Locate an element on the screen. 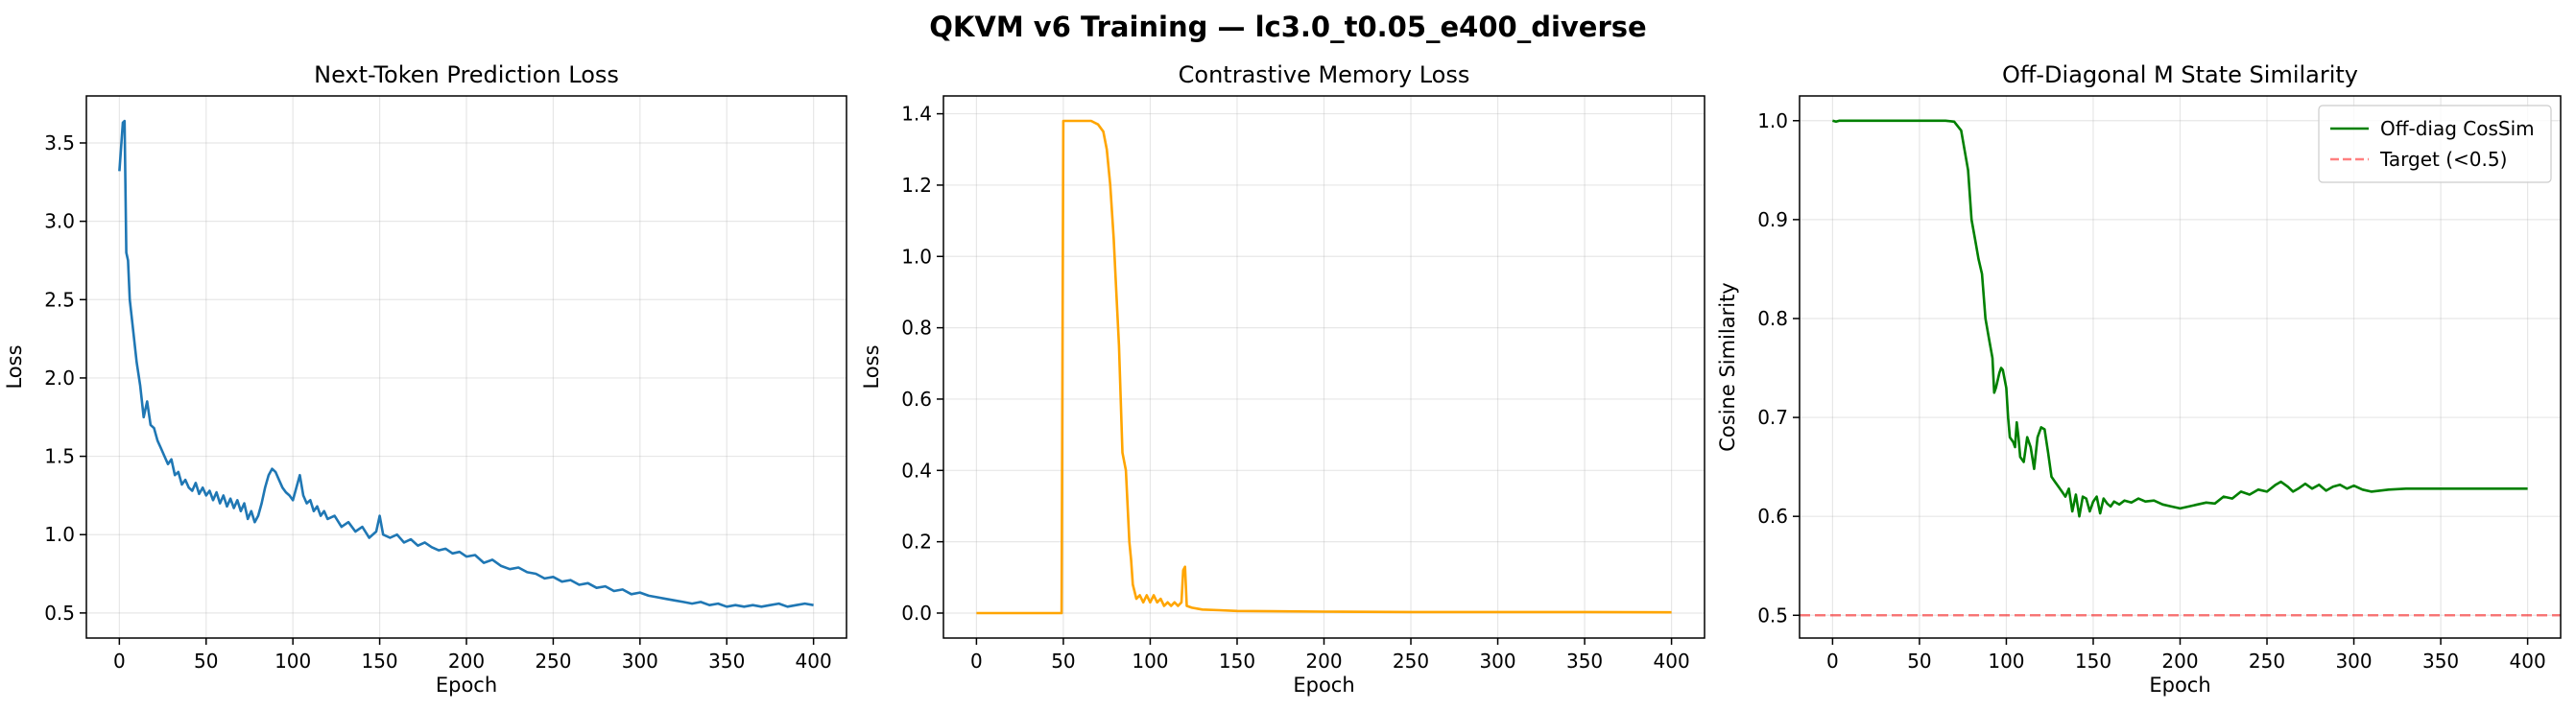 The width and height of the screenshot is (2576, 710). y-tick-label: 1.5 is located at coordinates (59, 456).